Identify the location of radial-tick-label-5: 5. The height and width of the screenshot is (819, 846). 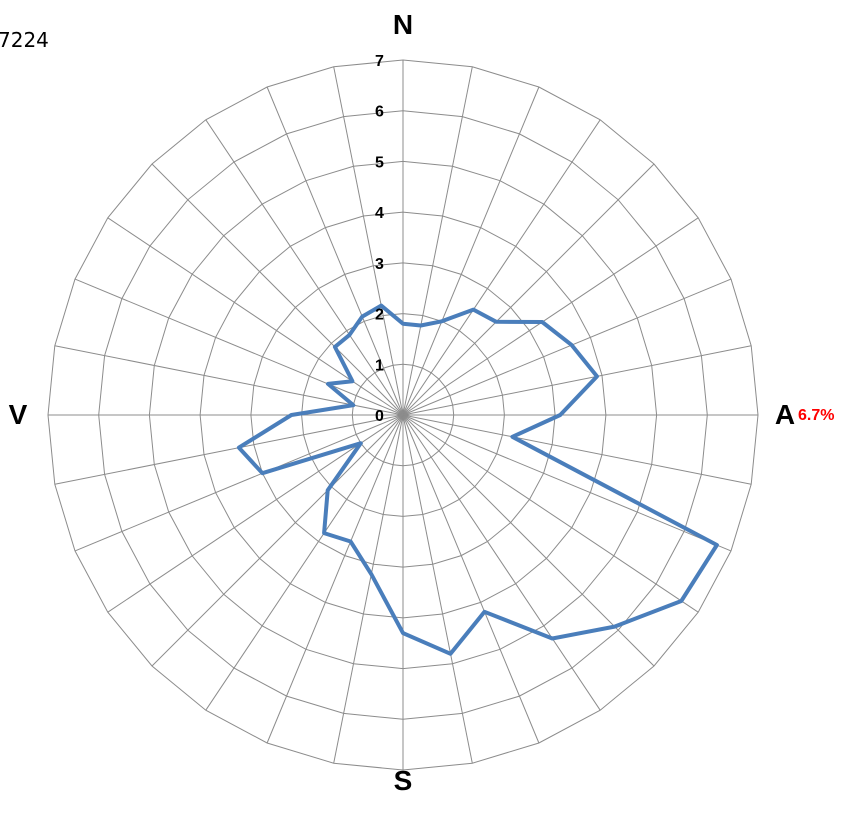
(379, 162).